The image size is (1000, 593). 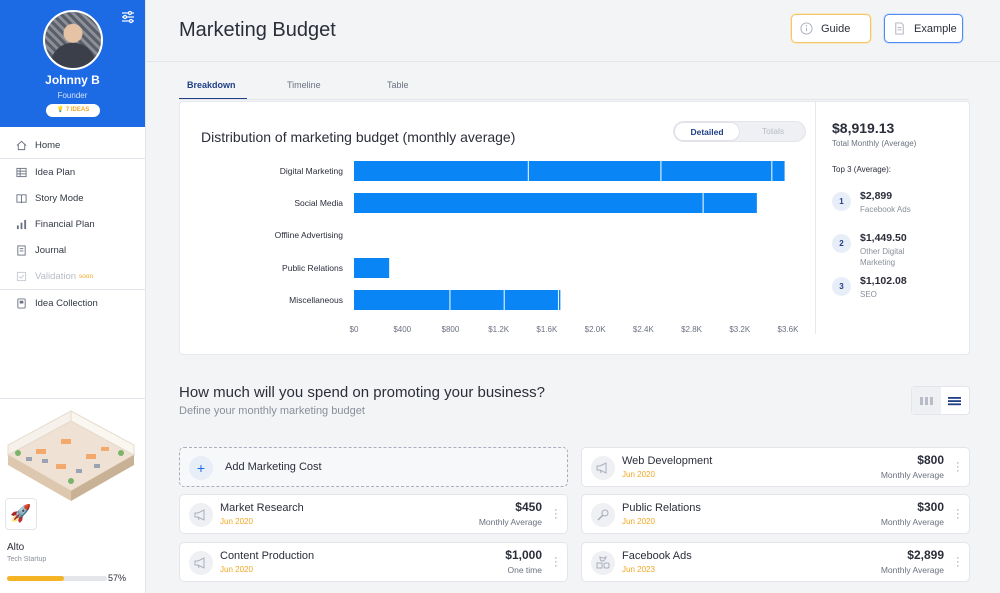 I want to click on top-item-label: Other Digital Marketing, so click(x=882, y=257).